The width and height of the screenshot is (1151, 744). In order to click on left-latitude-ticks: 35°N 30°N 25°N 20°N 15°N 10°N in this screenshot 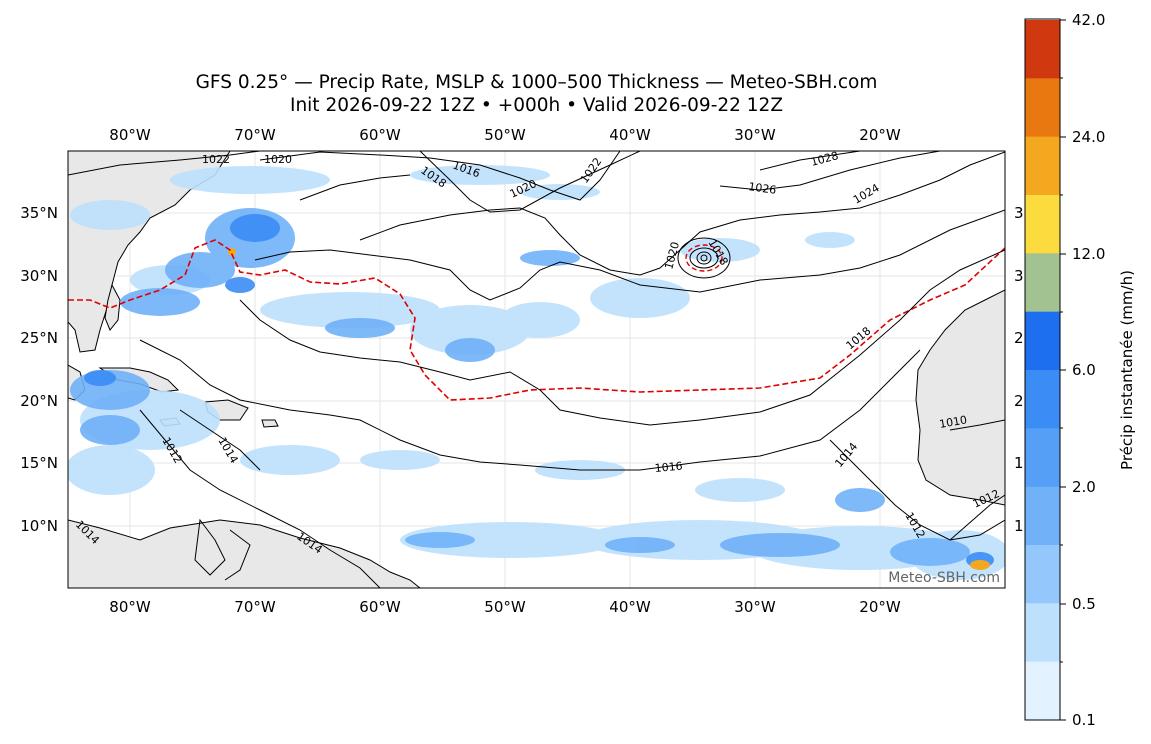, I will do `click(39, 369)`.